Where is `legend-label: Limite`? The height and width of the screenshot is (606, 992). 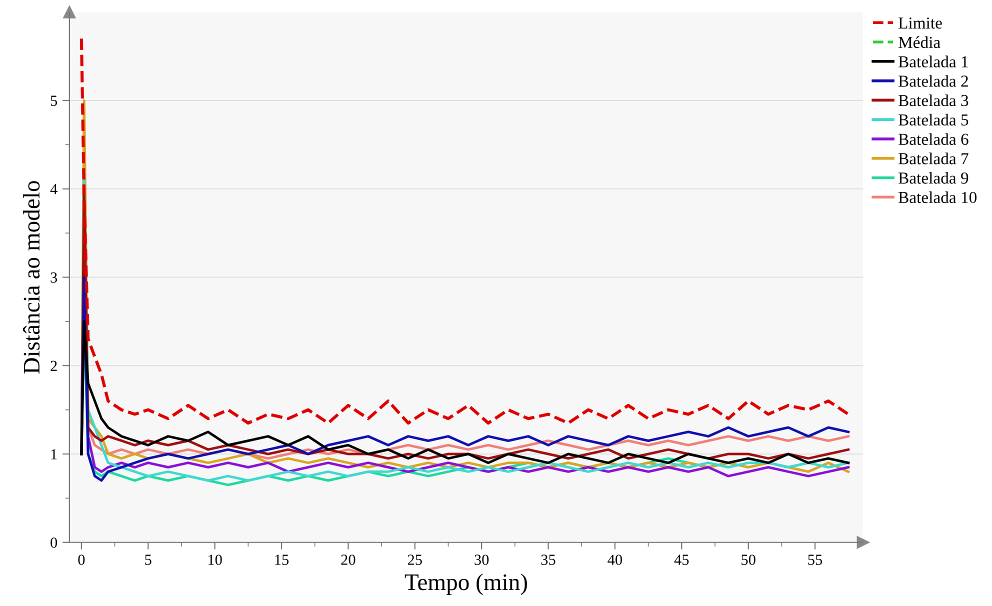
legend-label: Limite is located at coordinates (920, 23).